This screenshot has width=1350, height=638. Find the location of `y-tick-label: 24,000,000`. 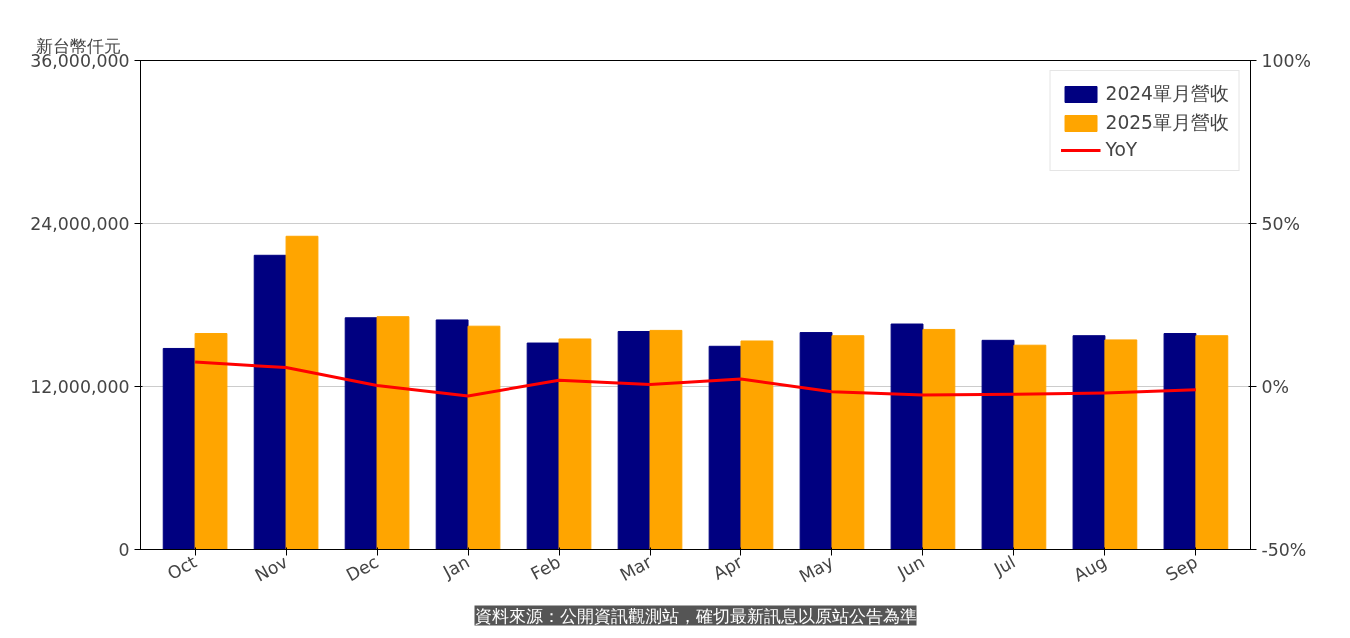

y-tick-label: 24,000,000 is located at coordinates (80, 224).